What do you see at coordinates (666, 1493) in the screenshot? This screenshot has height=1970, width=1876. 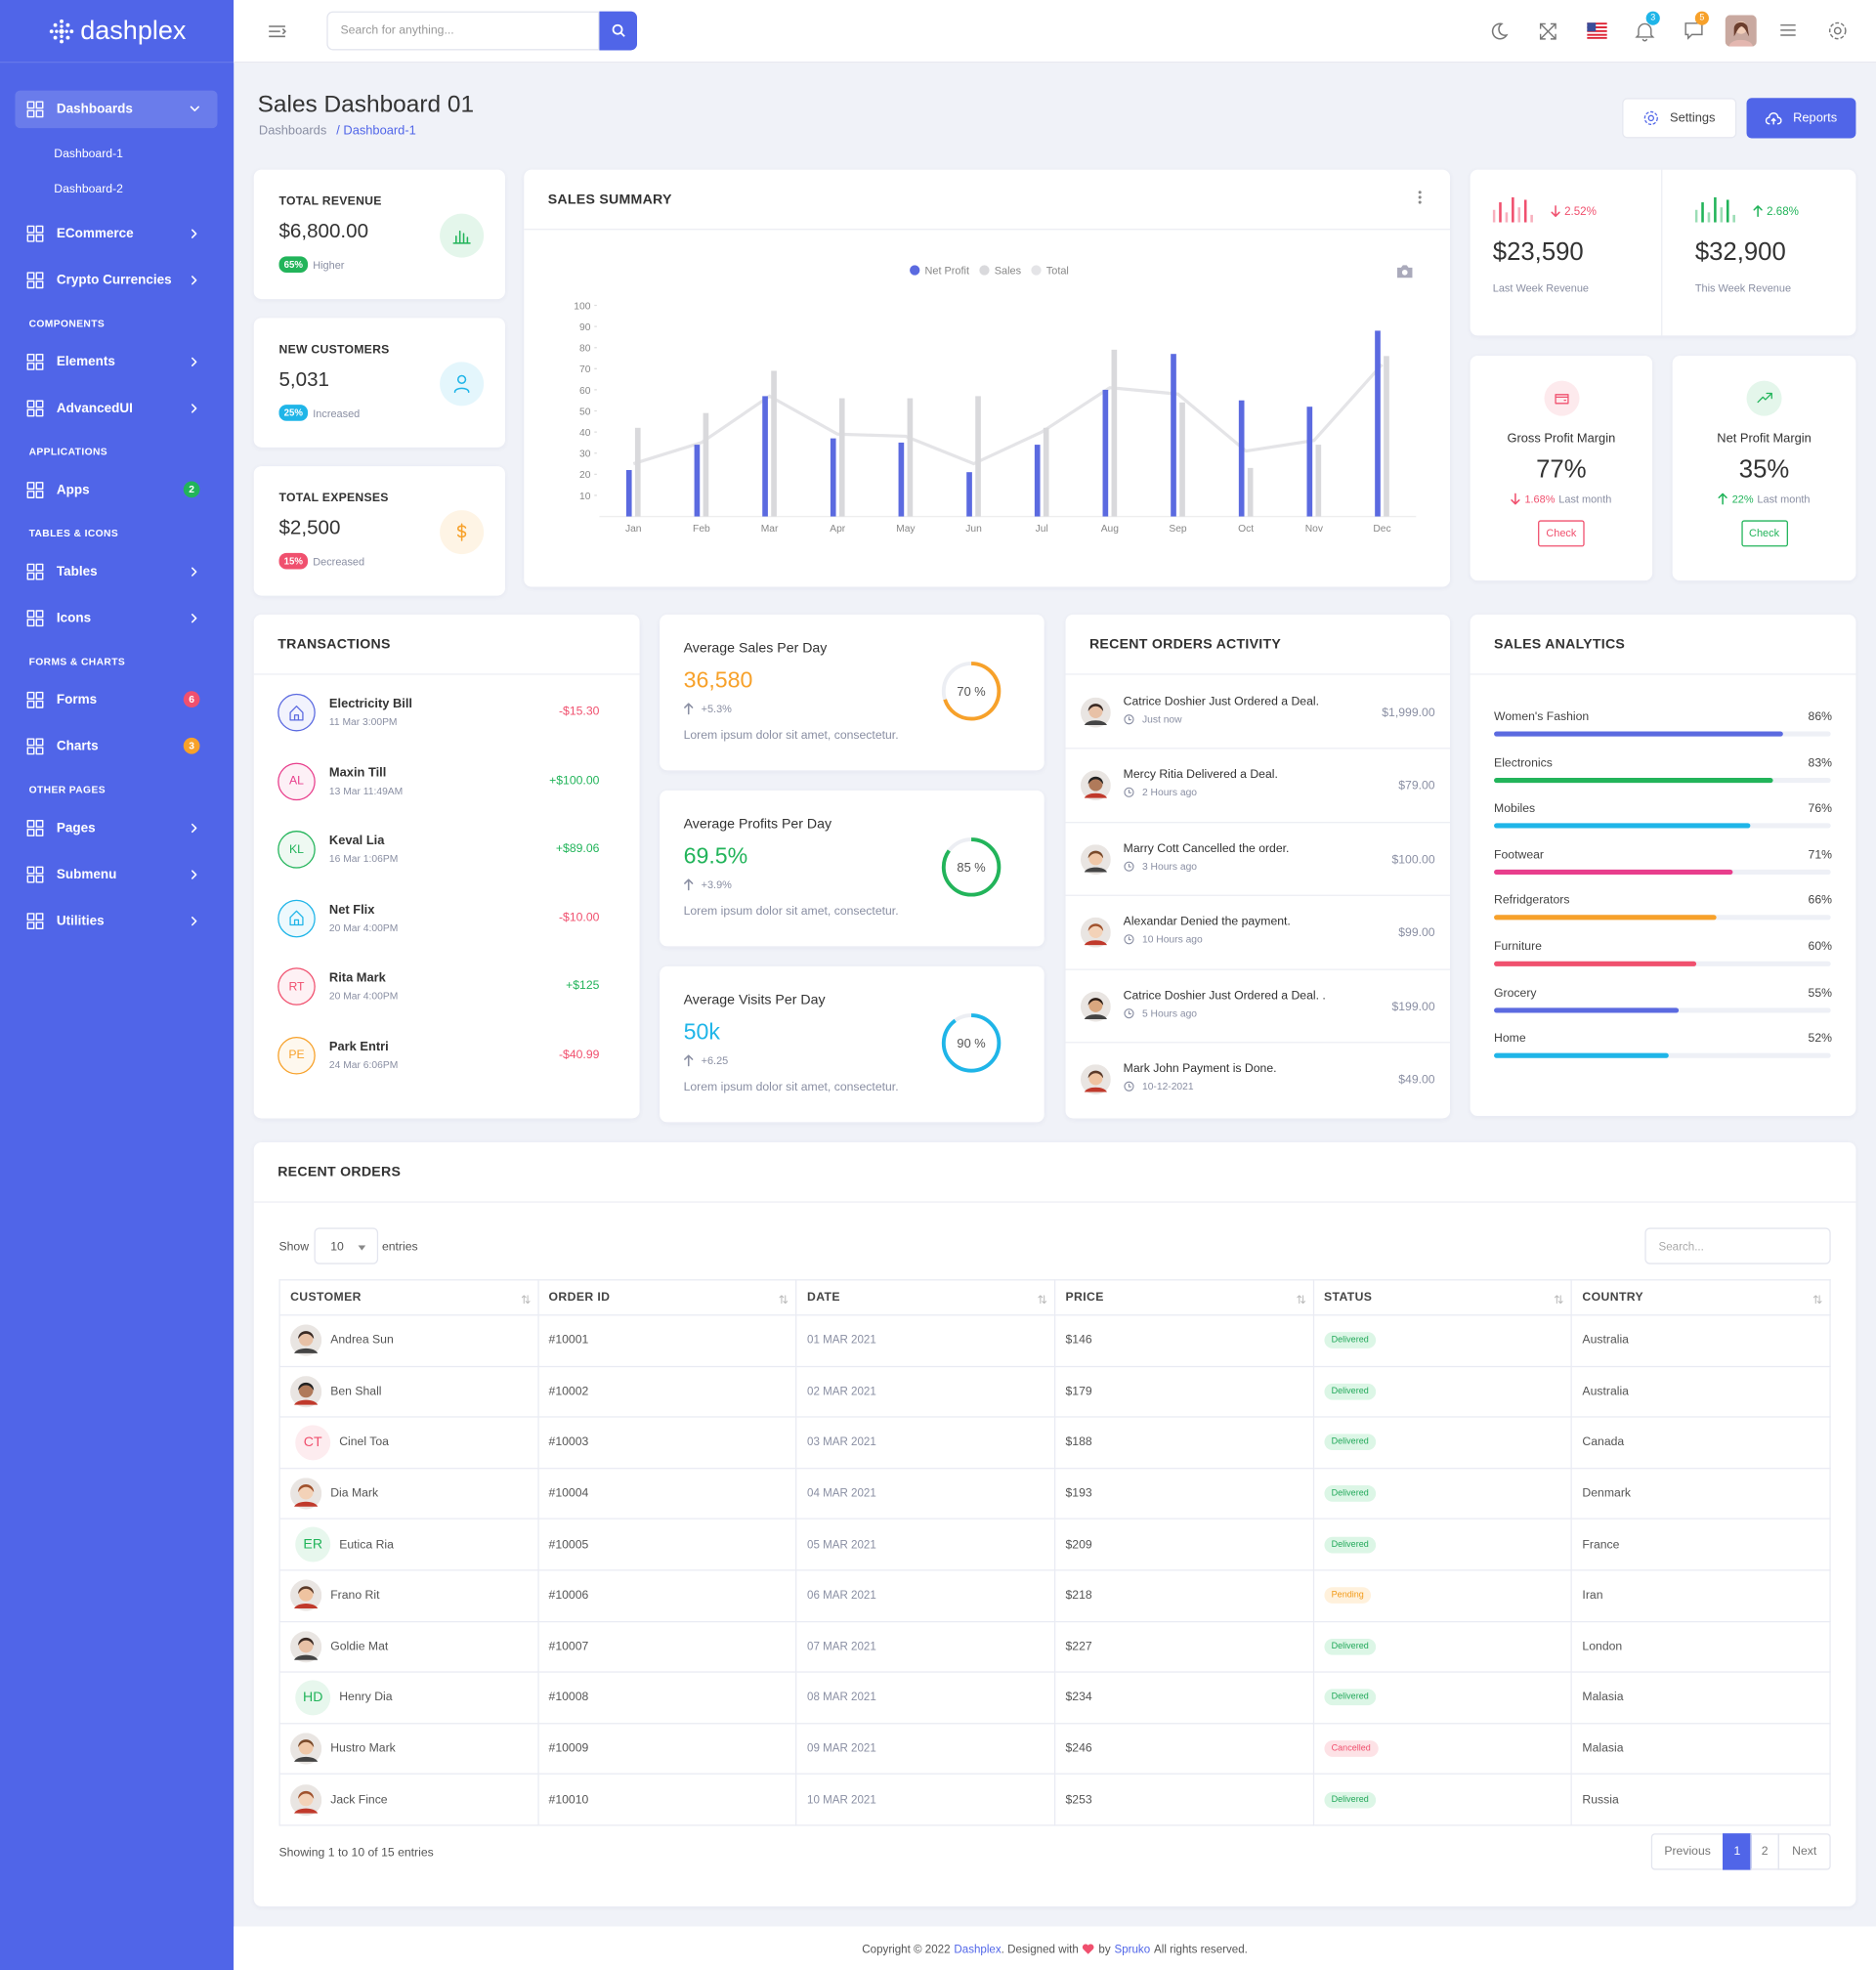 I see `table-cell: #10004` at bounding box center [666, 1493].